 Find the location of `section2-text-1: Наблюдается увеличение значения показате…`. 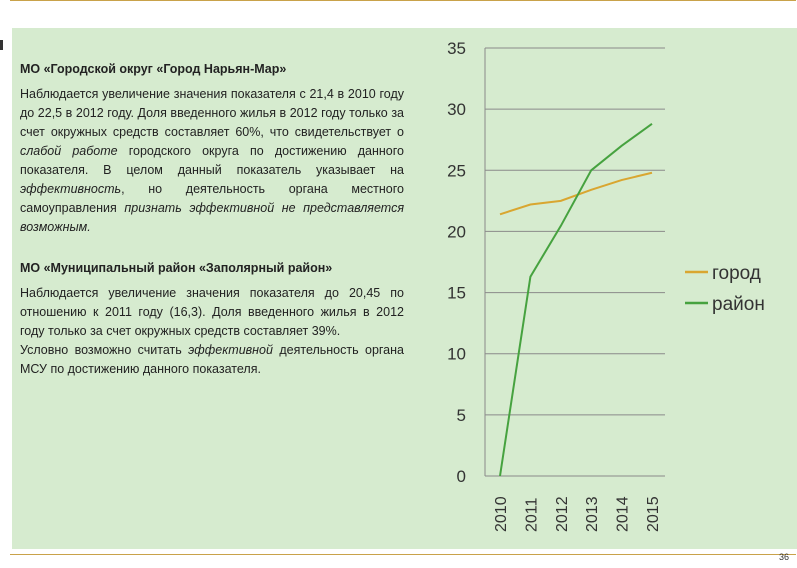

section2-text-1: Наблюдается увеличение значения показате… is located at coordinates (212, 312).